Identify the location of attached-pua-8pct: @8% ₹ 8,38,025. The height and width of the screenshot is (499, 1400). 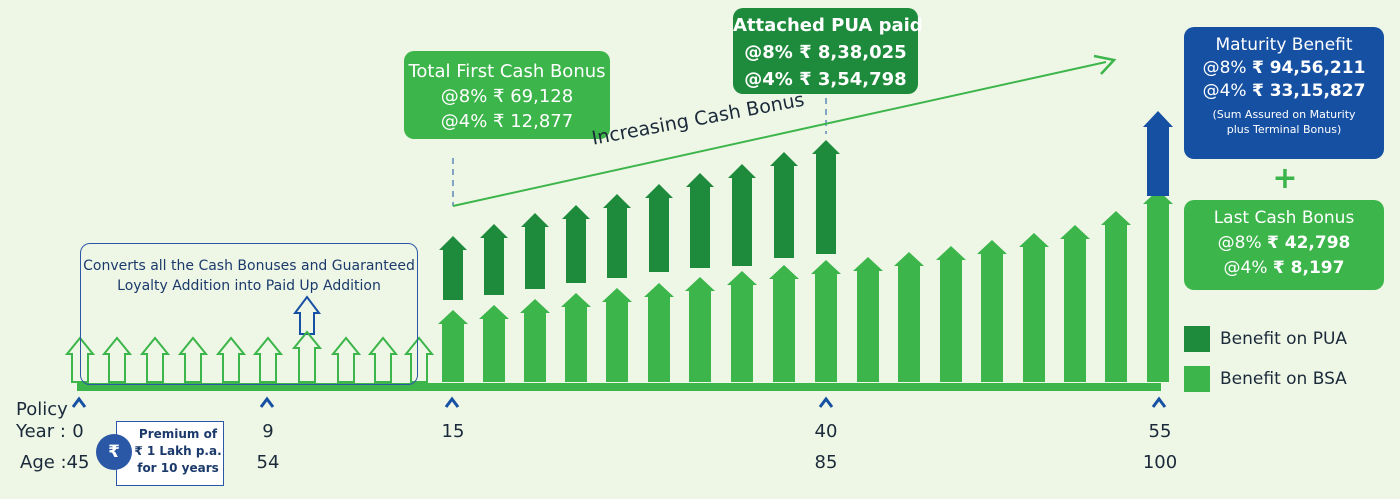
(825, 52).